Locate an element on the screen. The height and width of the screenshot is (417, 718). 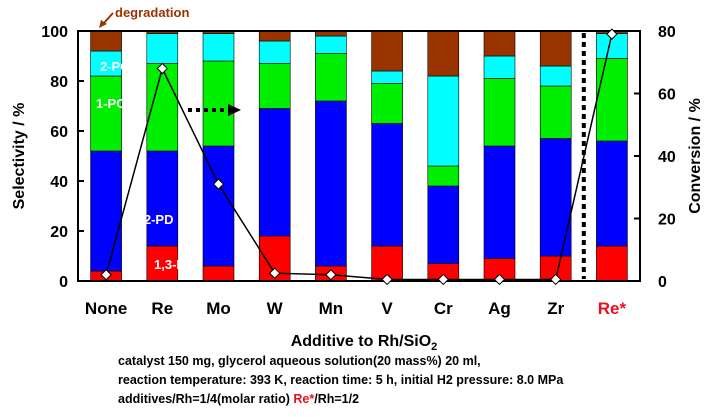
right-tick-label: 80 is located at coordinates (667, 32).